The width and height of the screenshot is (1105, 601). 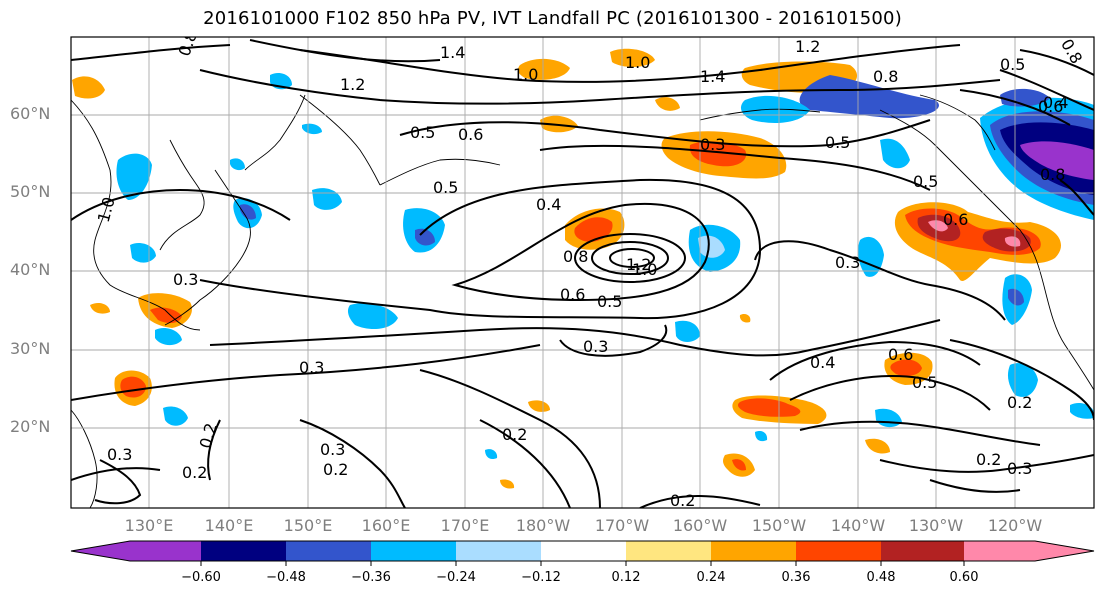 I want to click on lon-label: 130°E, so click(x=149, y=525).